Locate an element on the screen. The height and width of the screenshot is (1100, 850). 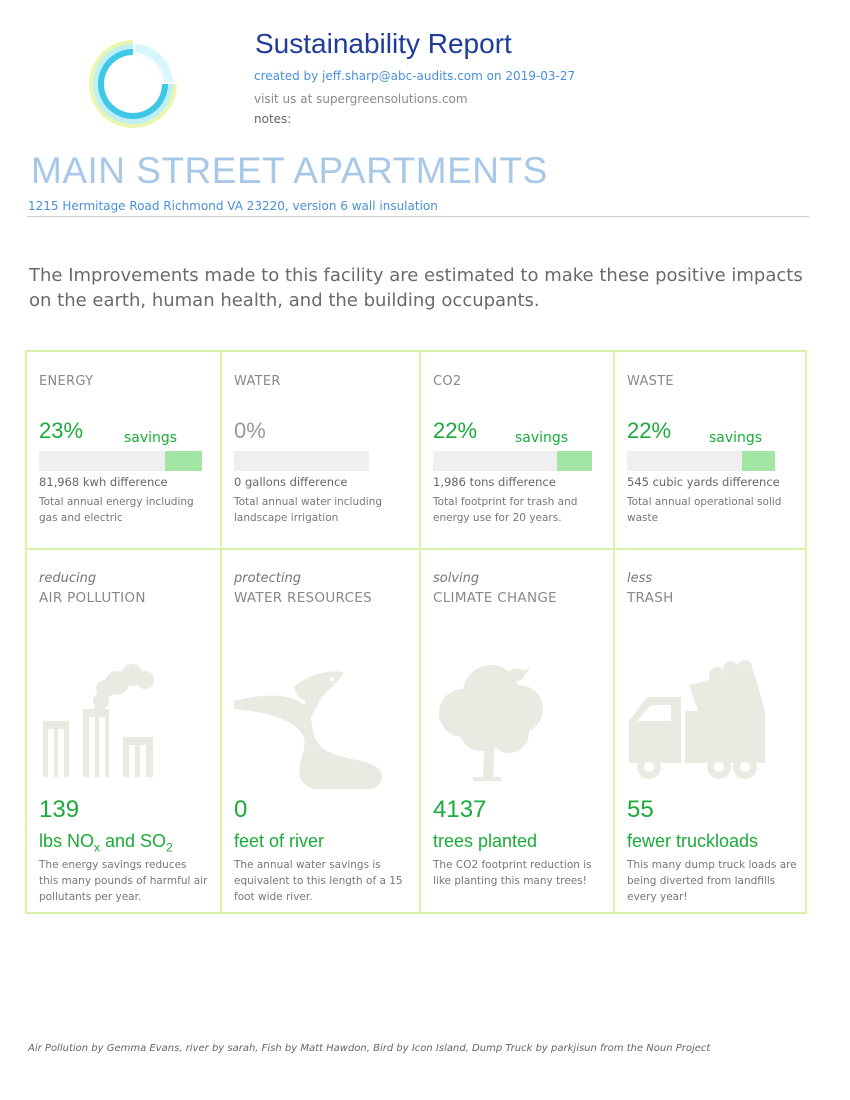
metric-difference: 545 cubic yards difference is located at coordinates (703, 482).